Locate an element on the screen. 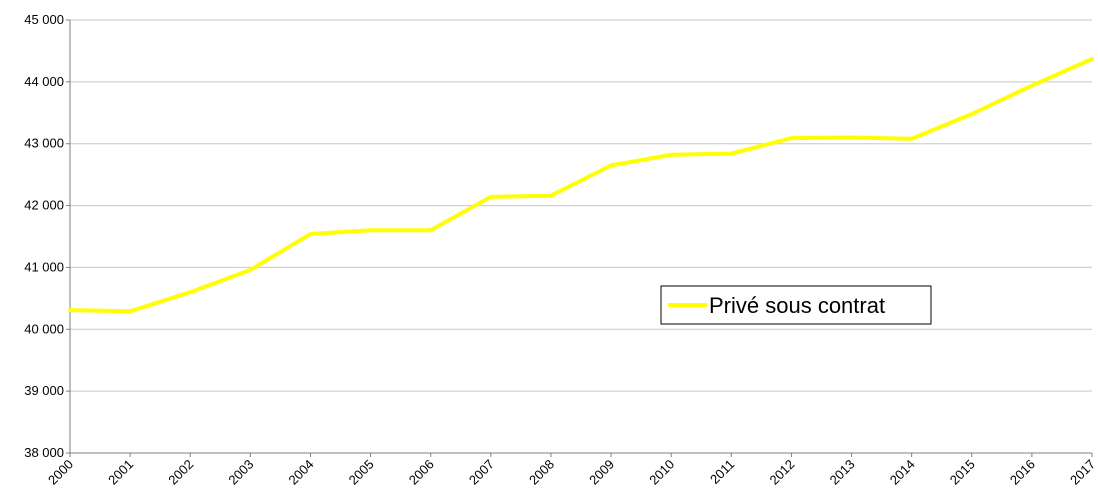  legend-label: Privé sous contrat is located at coordinates (797, 305).